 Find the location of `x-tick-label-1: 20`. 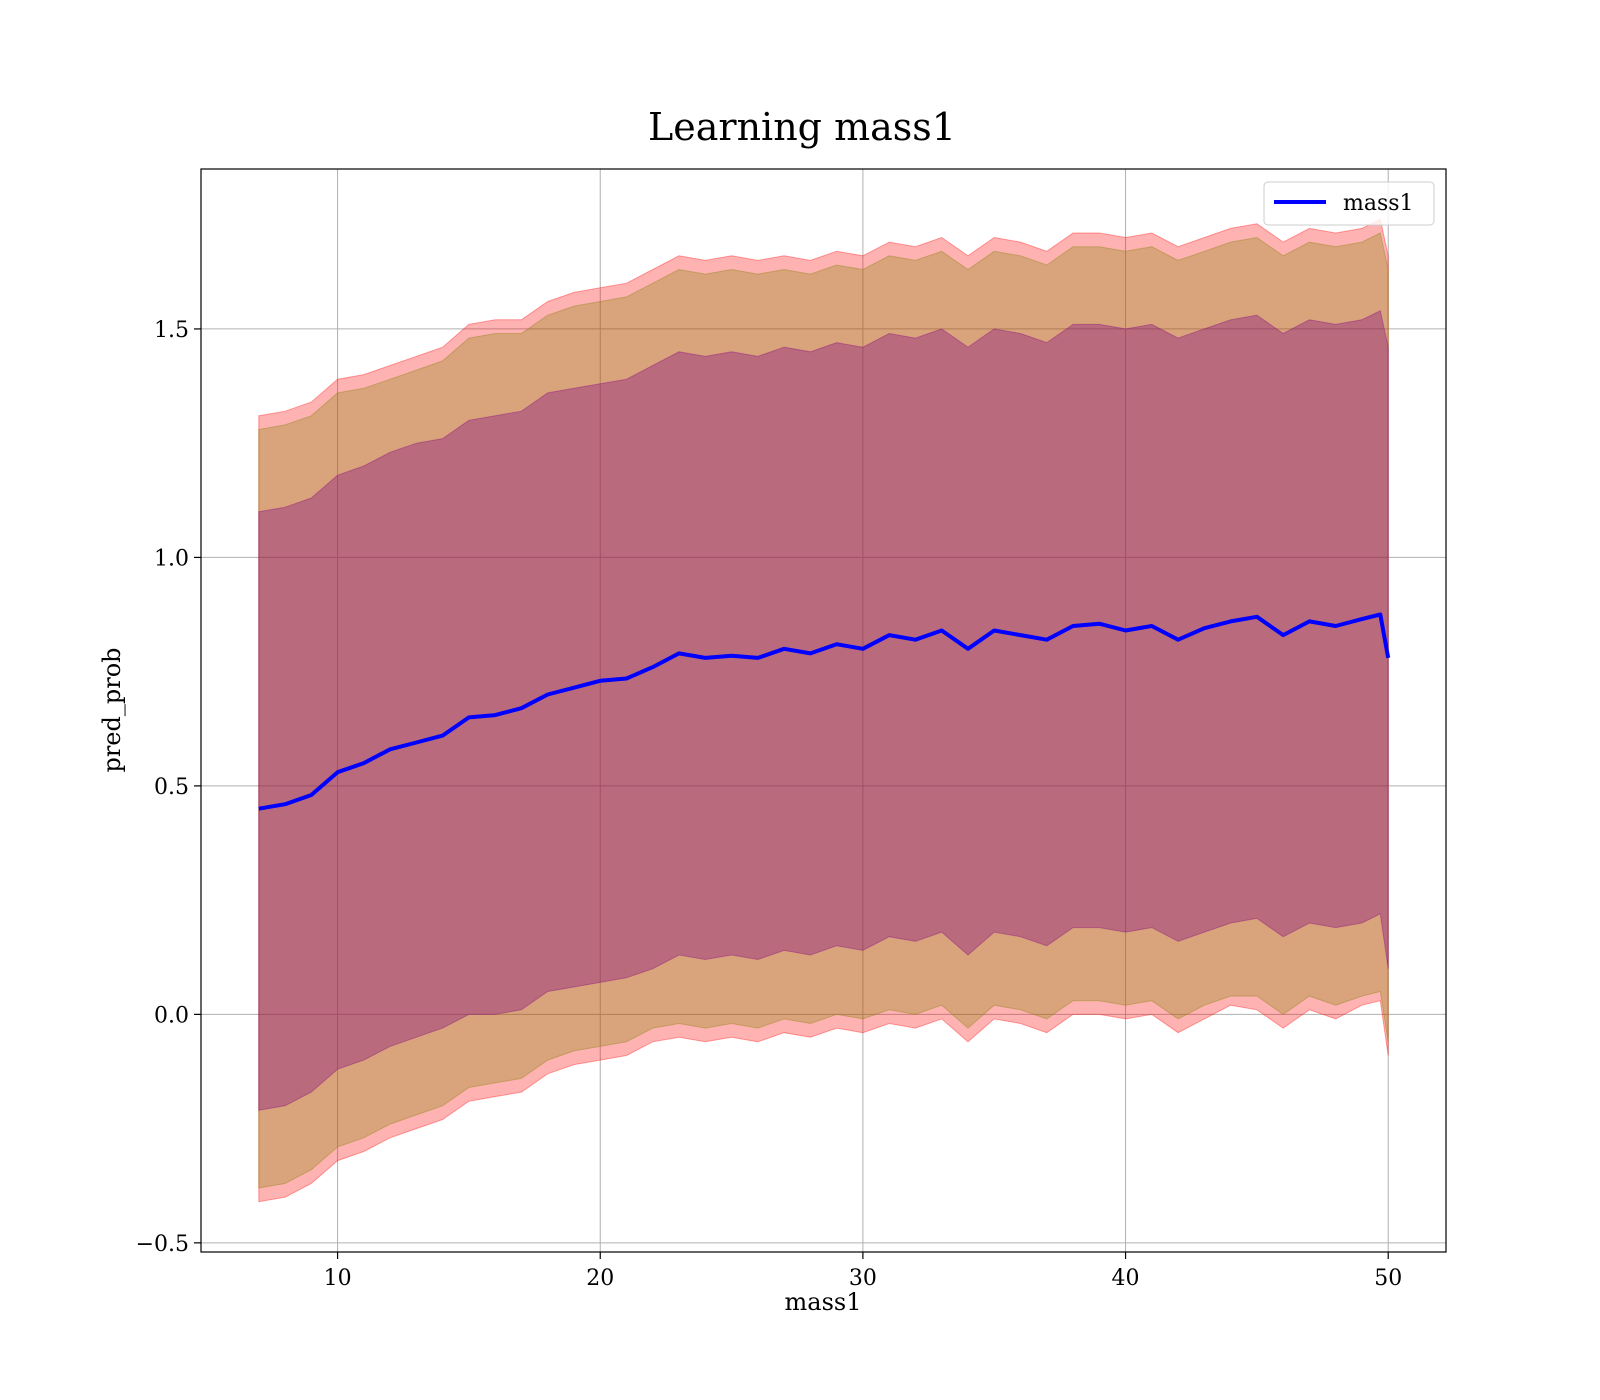

x-tick-label-1: 20 is located at coordinates (600, 1278).